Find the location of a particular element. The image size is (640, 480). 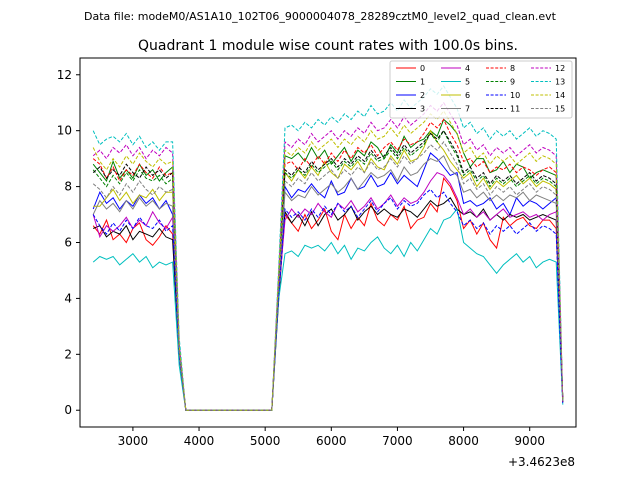

y-tick-label: 0 is located at coordinates (68, 410).